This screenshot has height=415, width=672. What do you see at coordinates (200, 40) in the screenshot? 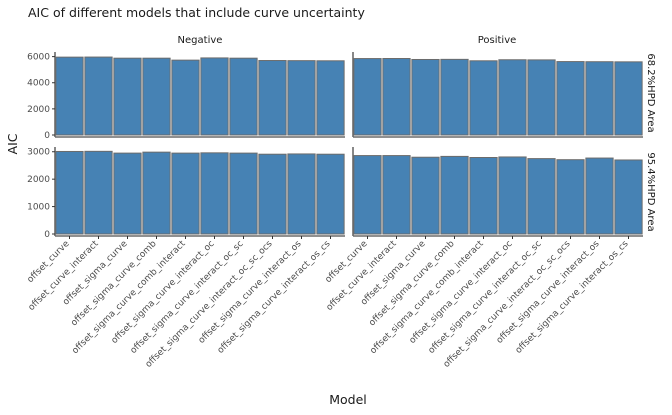
I see `facet-strip-negative: Negative` at bounding box center [200, 40].